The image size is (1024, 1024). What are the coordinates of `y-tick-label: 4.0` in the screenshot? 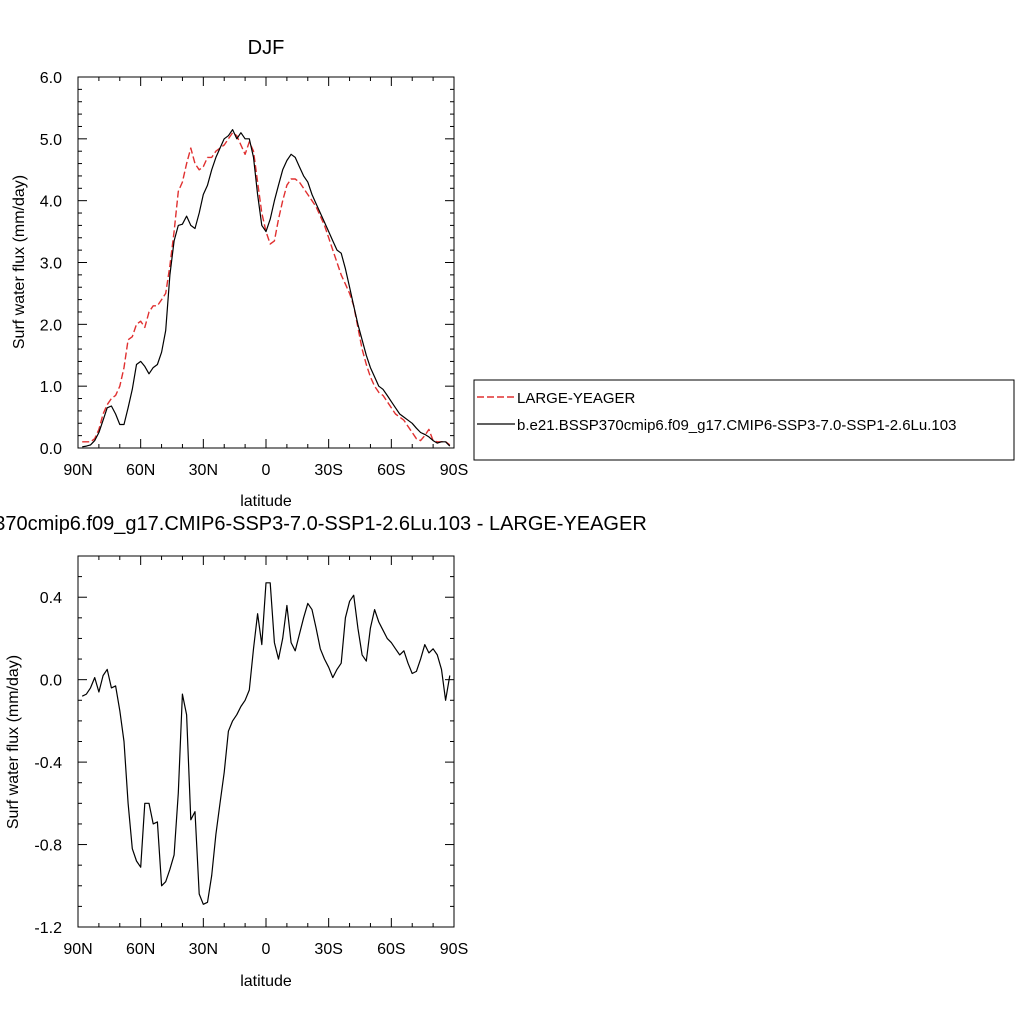 It's located at (51, 202).